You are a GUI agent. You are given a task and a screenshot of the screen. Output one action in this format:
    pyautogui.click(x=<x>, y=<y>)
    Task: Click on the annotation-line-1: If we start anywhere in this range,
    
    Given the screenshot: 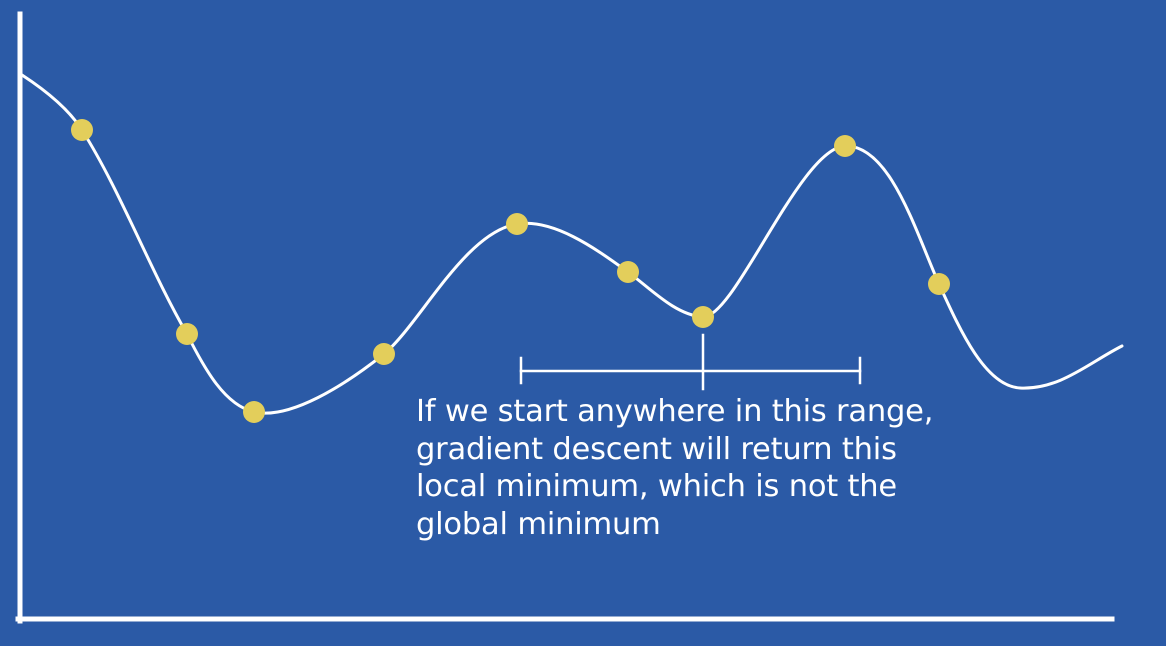 What is the action you would take?
    pyautogui.click(x=675, y=411)
    